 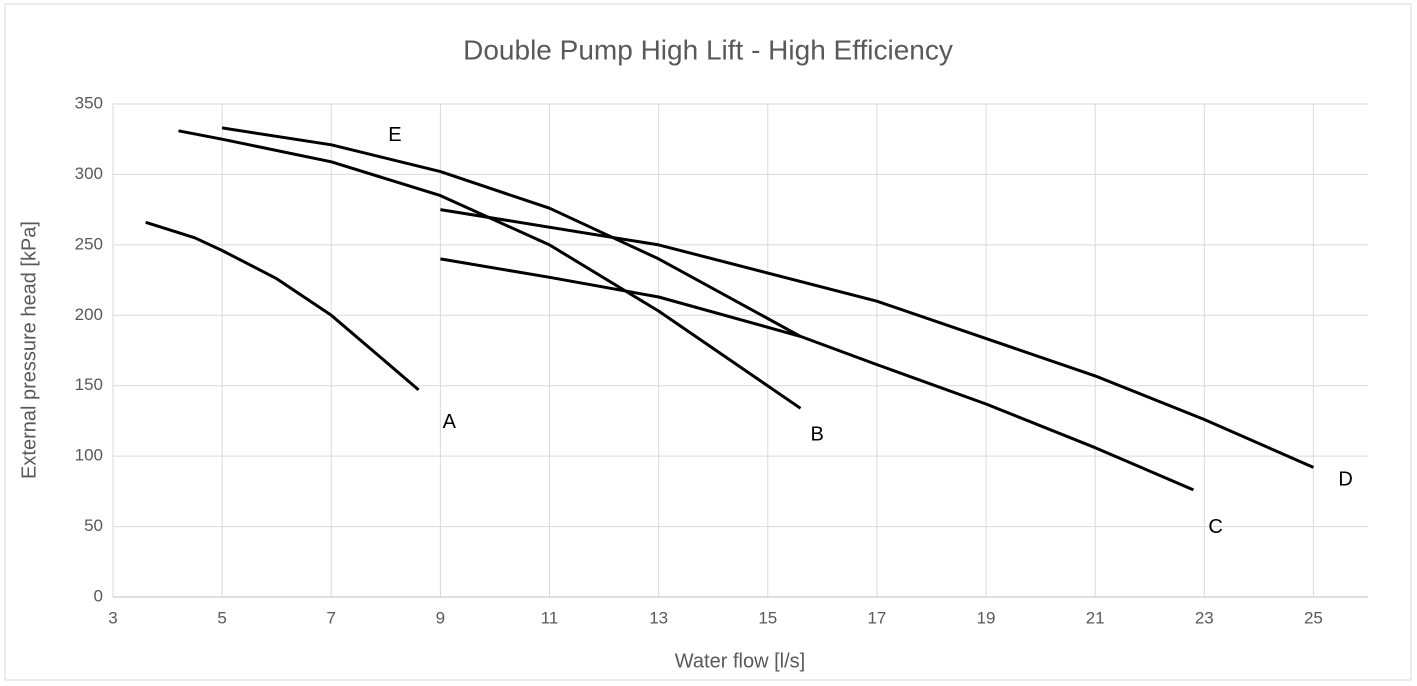 I want to click on x-tick-label: 21, so click(x=1095, y=617).